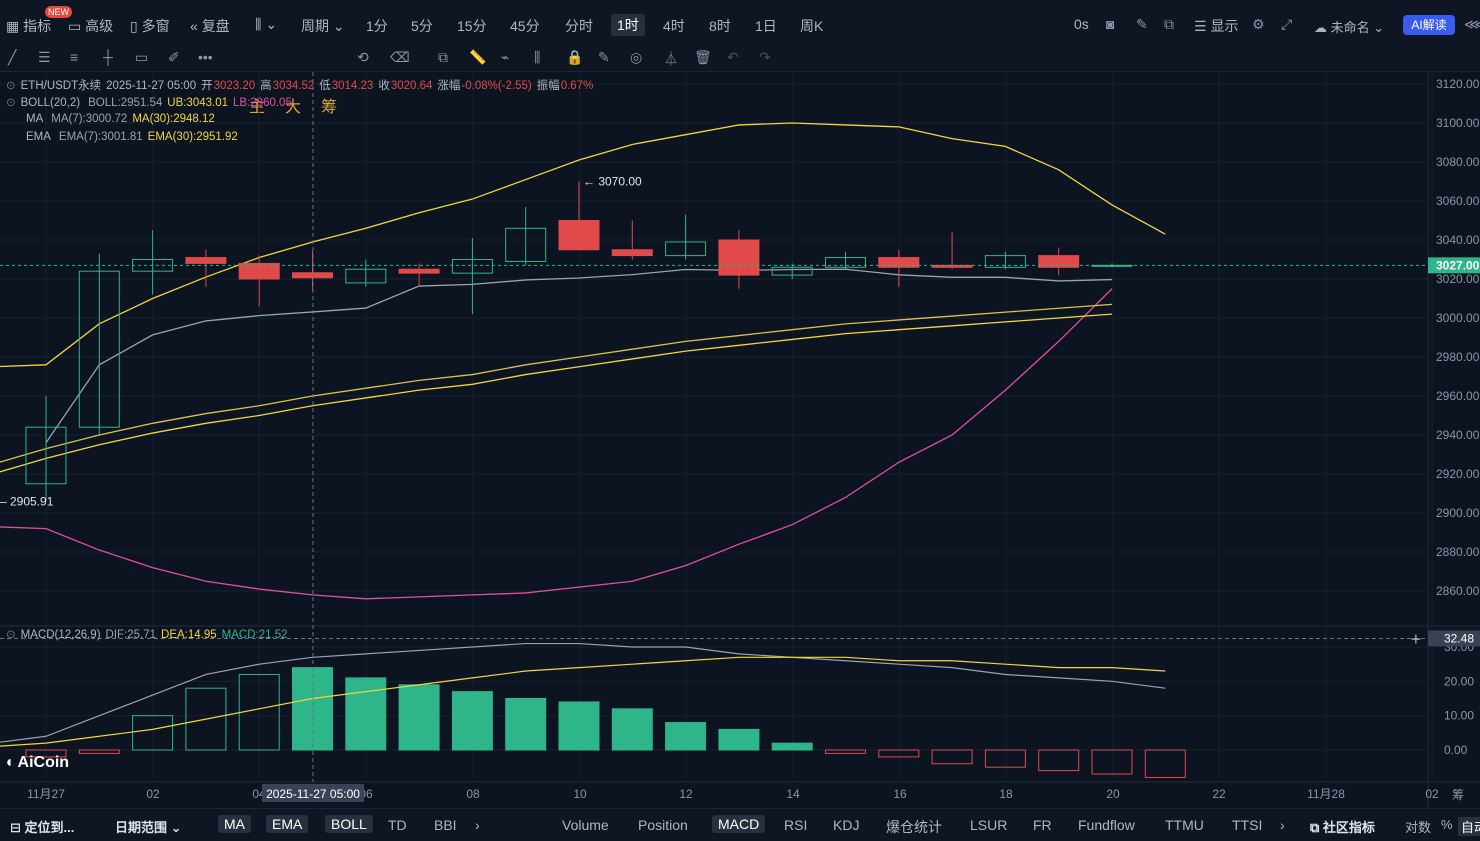 This screenshot has width=1480, height=841. Describe the element at coordinates (674, 26) in the screenshot. I see `timeframe-4h: 4时` at that location.